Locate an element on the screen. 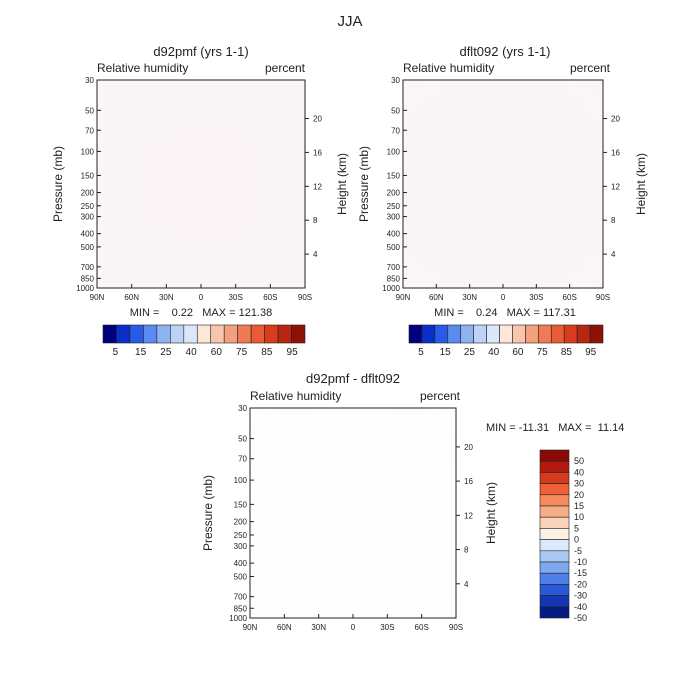  colorbar-label: -10 is located at coordinates (580, 562).